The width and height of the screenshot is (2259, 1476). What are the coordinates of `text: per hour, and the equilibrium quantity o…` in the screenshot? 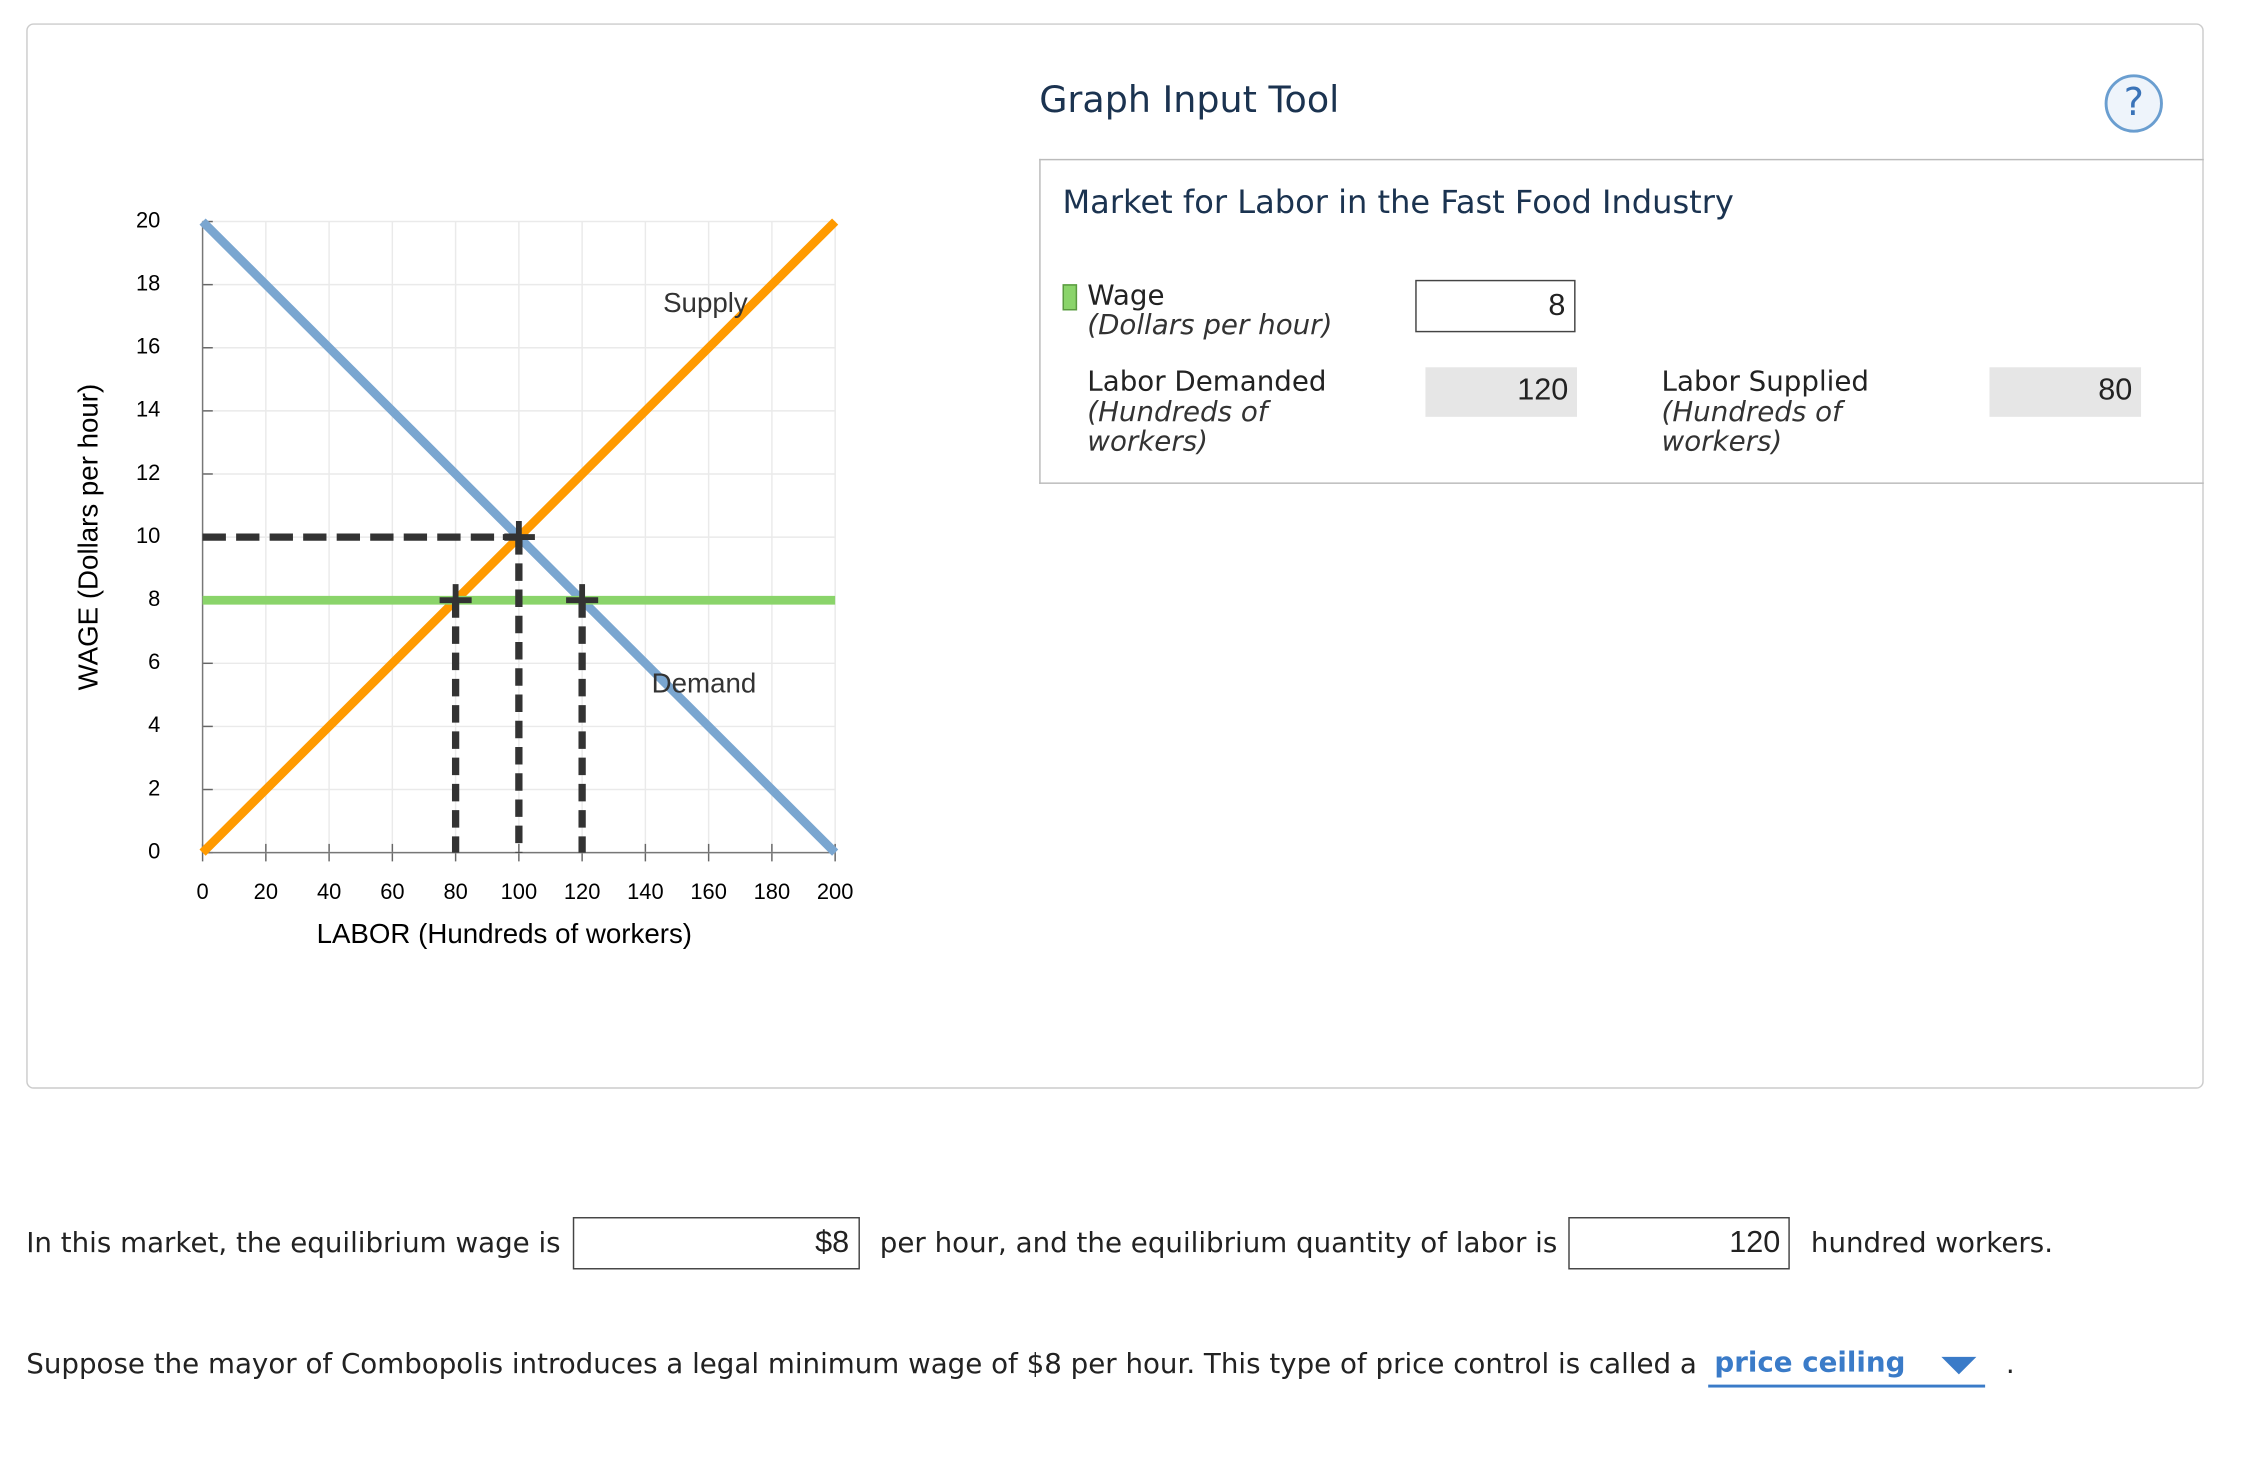 It's located at (1218, 1243).